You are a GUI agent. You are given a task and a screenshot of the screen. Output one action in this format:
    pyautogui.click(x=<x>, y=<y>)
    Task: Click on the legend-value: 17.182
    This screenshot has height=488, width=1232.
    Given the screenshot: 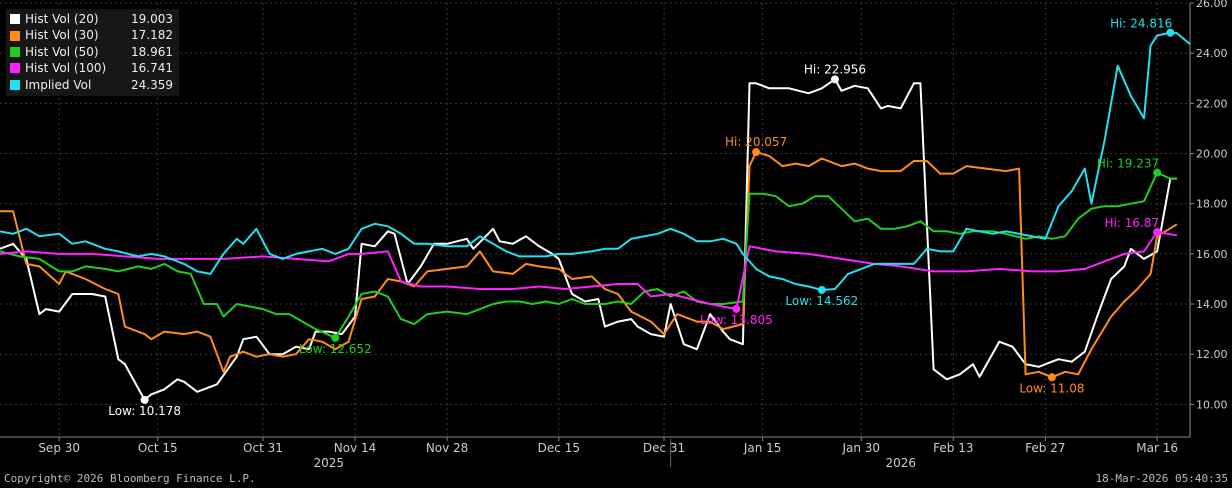 What is the action you would take?
    pyautogui.click(x=152, y=35)
    